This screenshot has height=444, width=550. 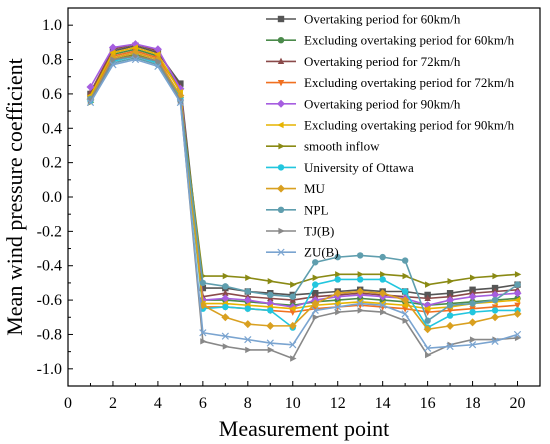 I want to click on x-tick-label: 10, so click(x=293, y=403).